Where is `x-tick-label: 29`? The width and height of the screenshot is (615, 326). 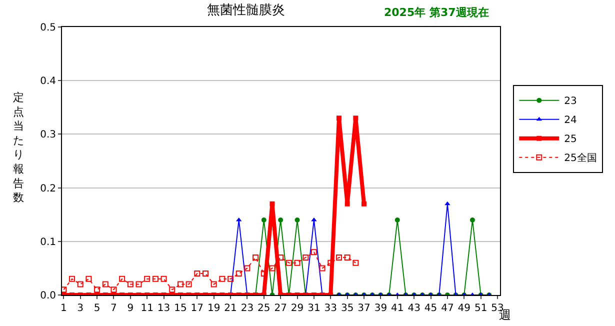 x-tick-label: 29 is located at coordinates (297, 308).